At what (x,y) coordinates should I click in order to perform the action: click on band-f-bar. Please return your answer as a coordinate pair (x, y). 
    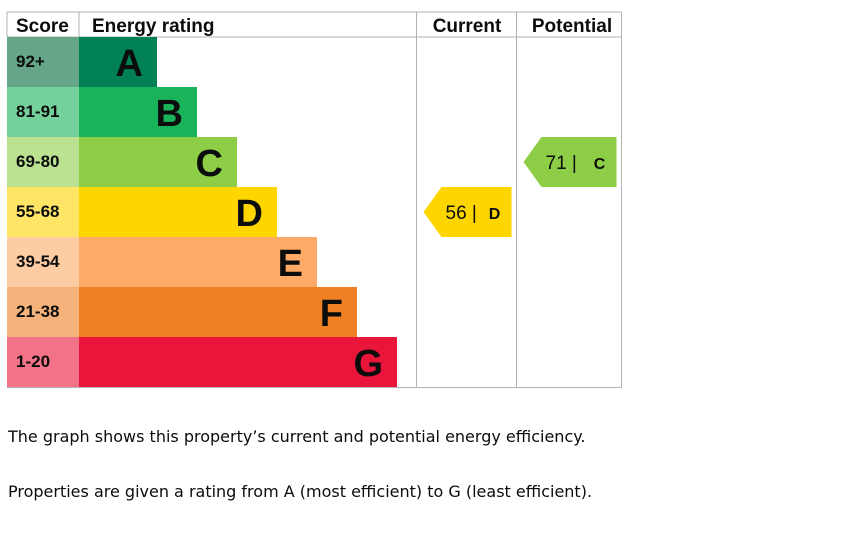
    Looking at the image, I should click on (218, 312).